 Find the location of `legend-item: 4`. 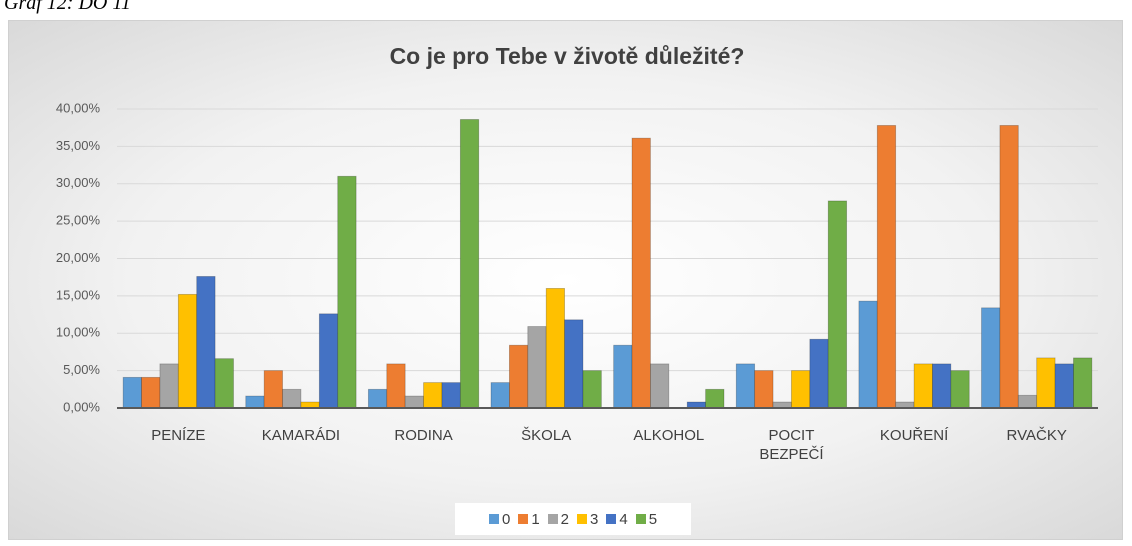

legend-item: 4 is located at coordinates (617, 519).